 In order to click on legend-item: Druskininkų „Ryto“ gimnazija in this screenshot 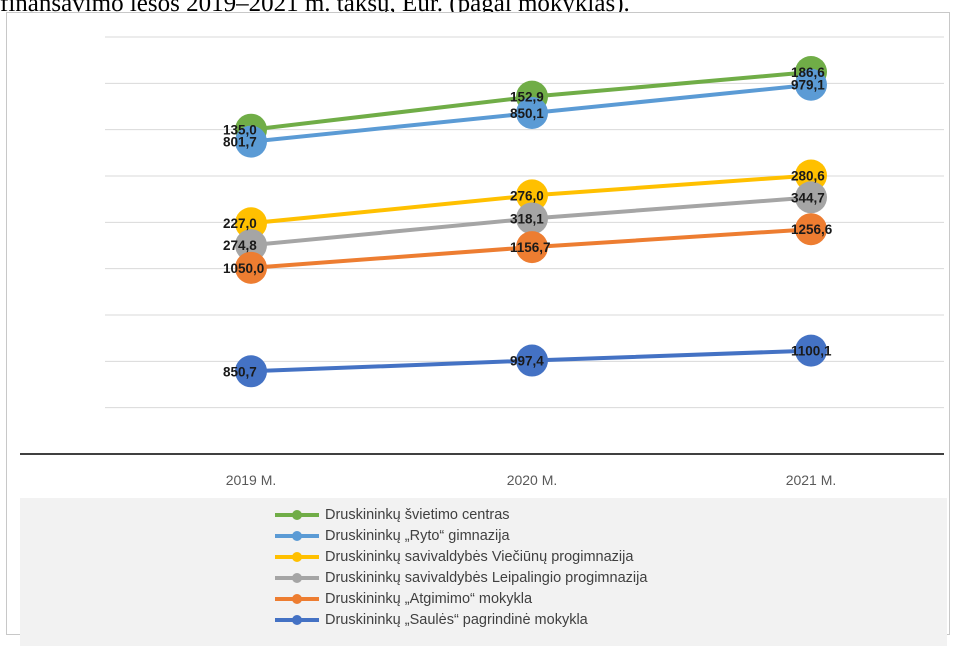, I will do `click(461, 535)`.